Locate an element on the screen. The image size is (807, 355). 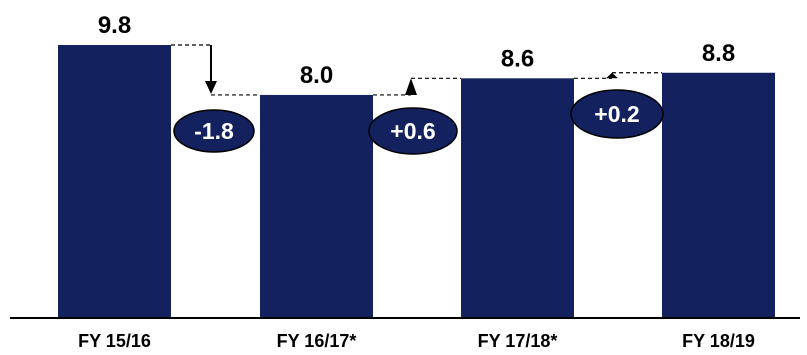
x-tick-label-1: FY 15/16 is located at coordinates (114, 341).